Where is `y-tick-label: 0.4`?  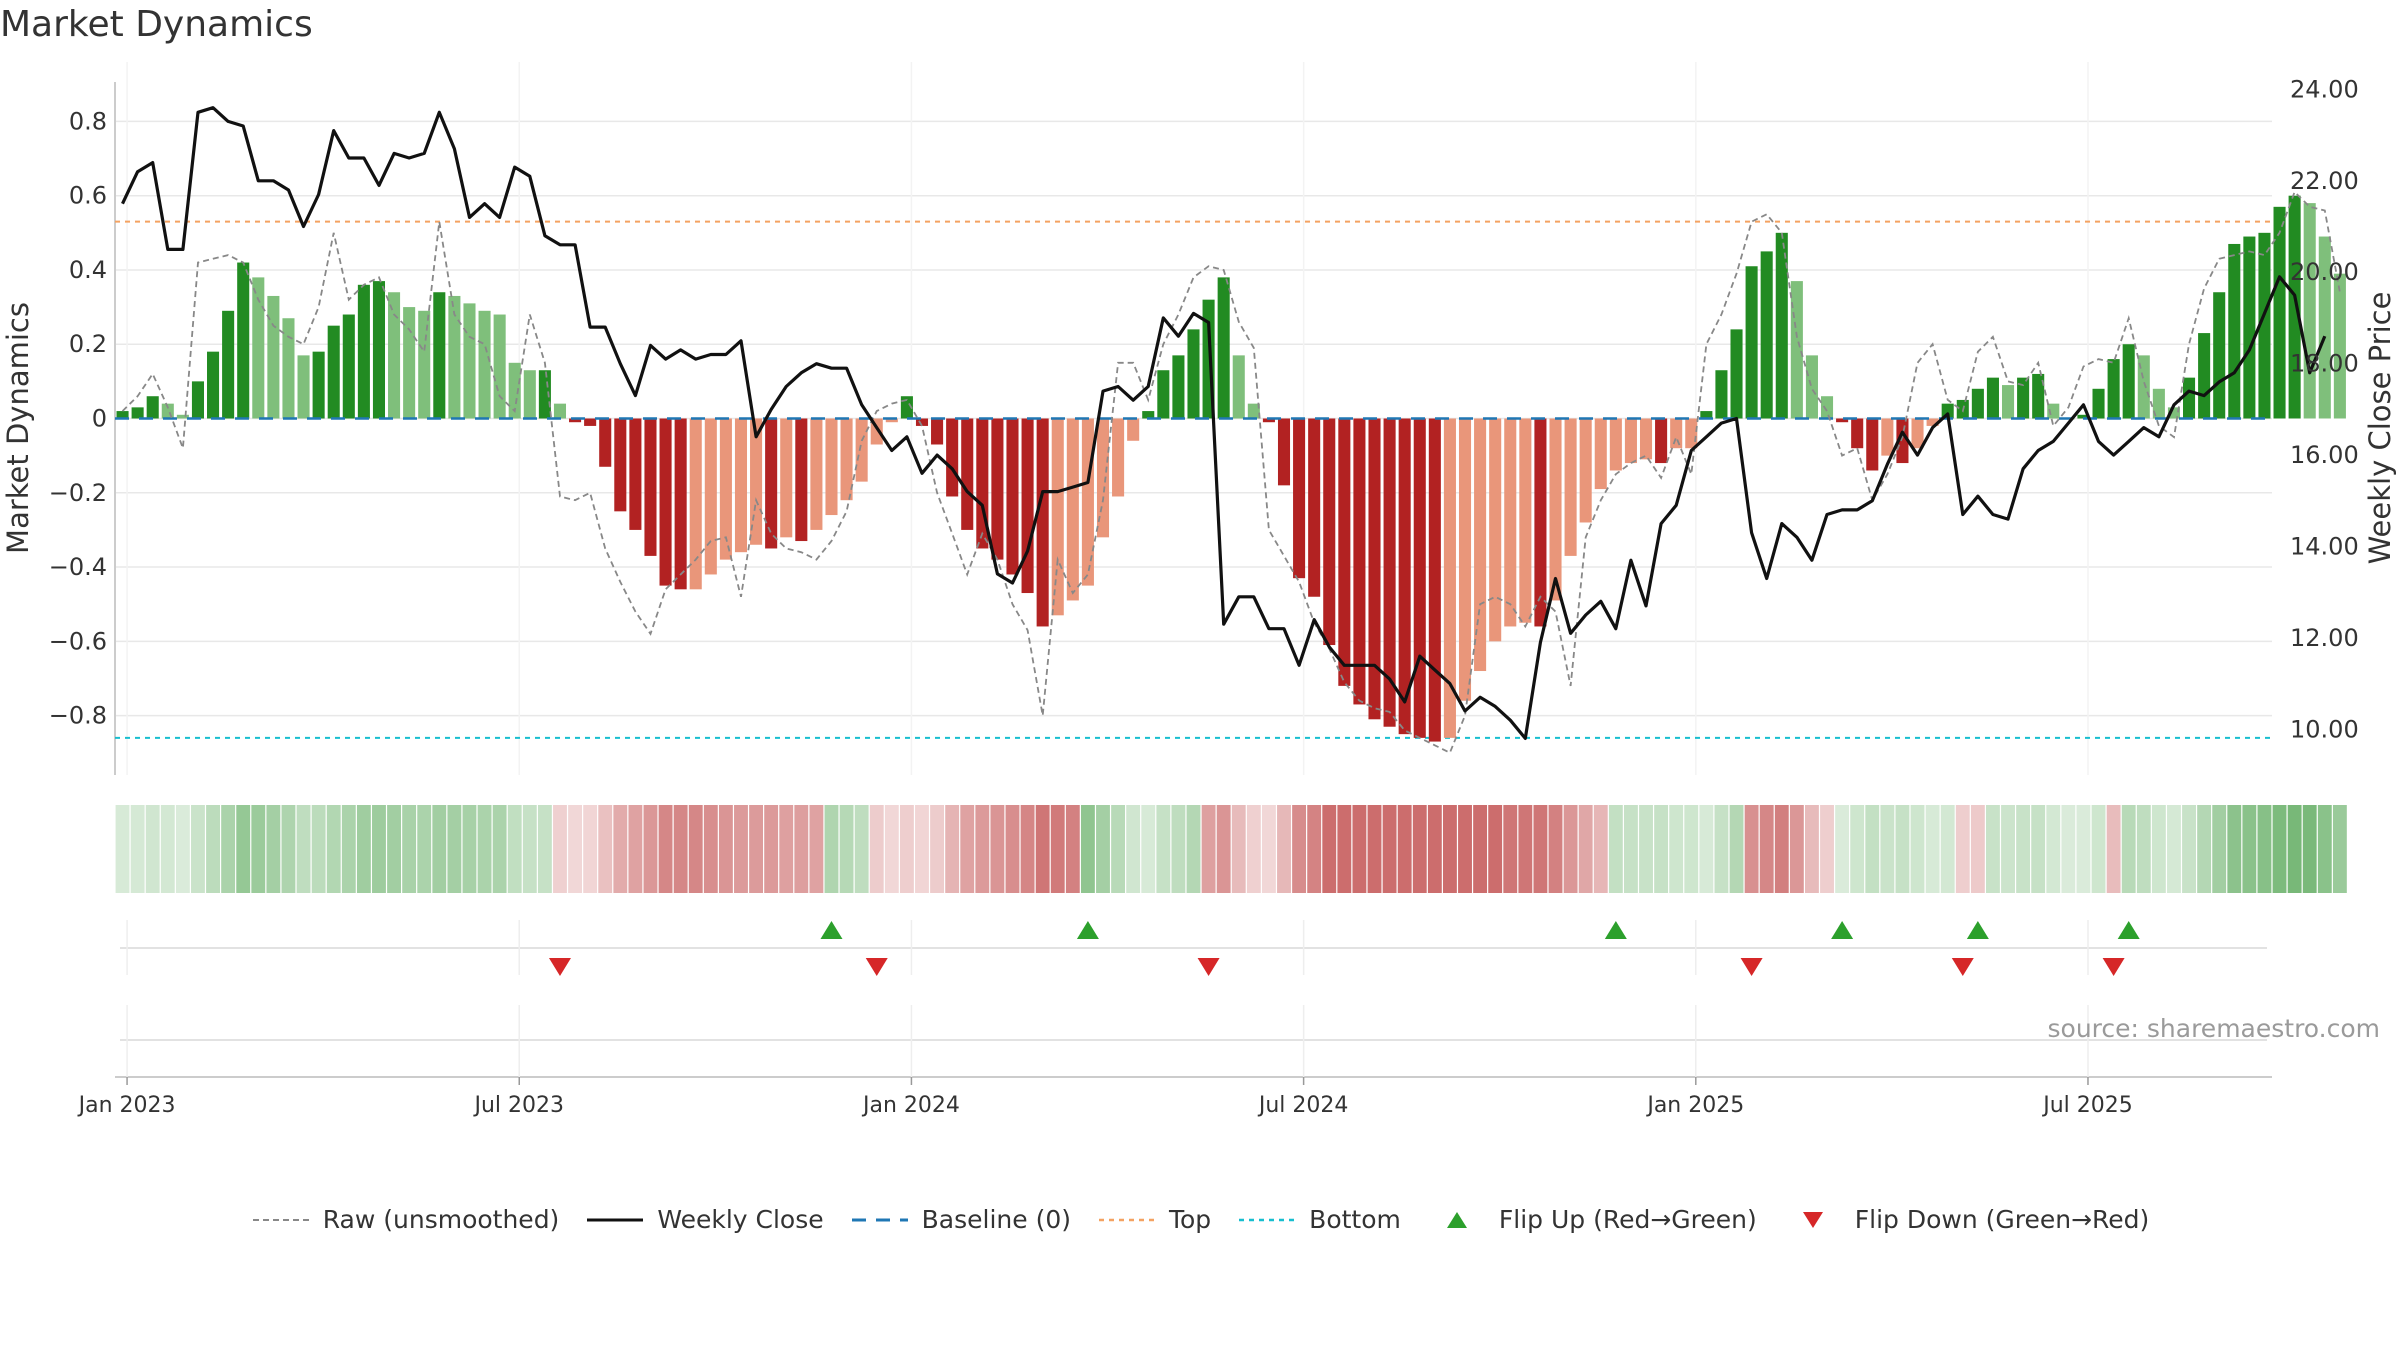
y-tick-label: 0.4 is located at coordinates (88, 270).